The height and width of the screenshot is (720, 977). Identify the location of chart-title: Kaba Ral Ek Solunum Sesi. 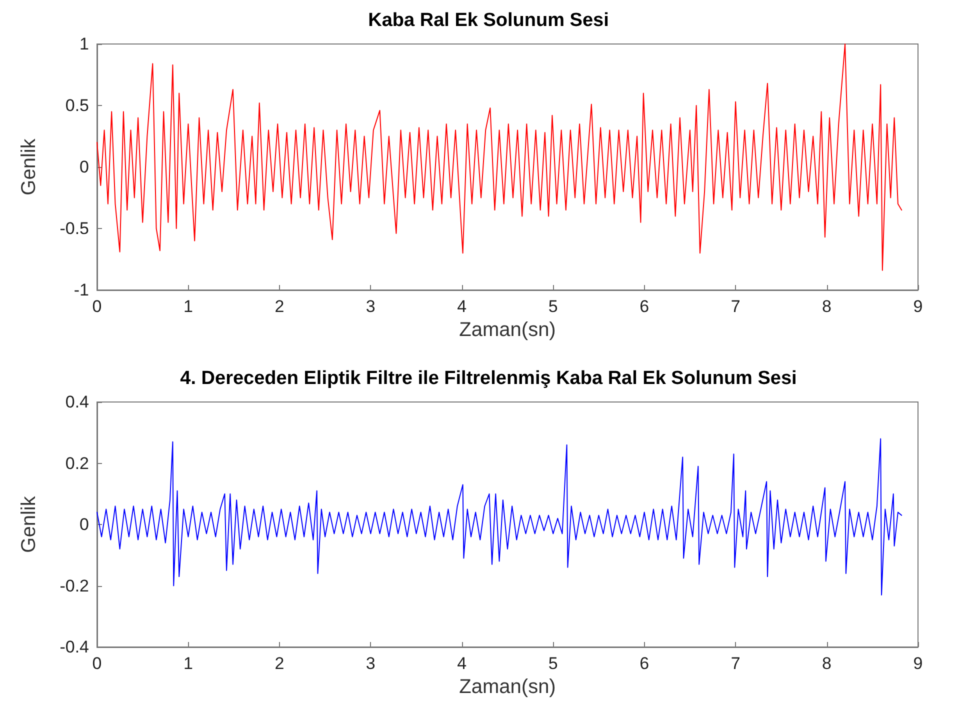
(488, 20).